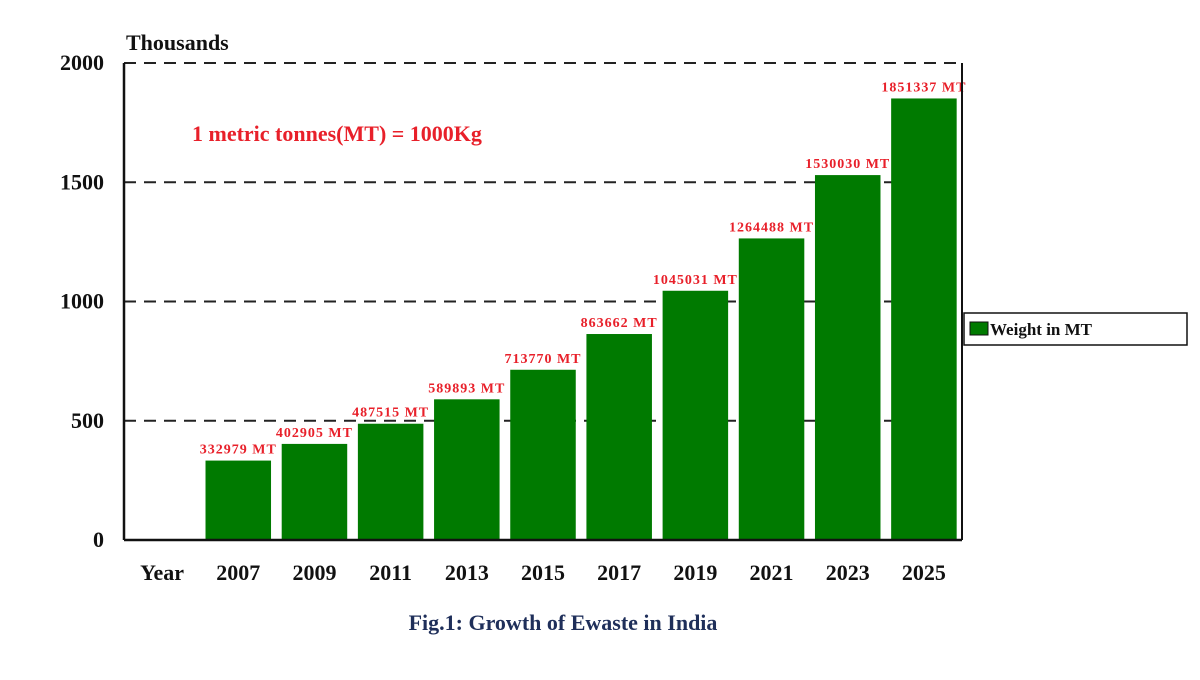 Image resolution: width=1200 pixels, height=680 pixels. I want to click on x-tick-label: 2013, so click(467, 572).